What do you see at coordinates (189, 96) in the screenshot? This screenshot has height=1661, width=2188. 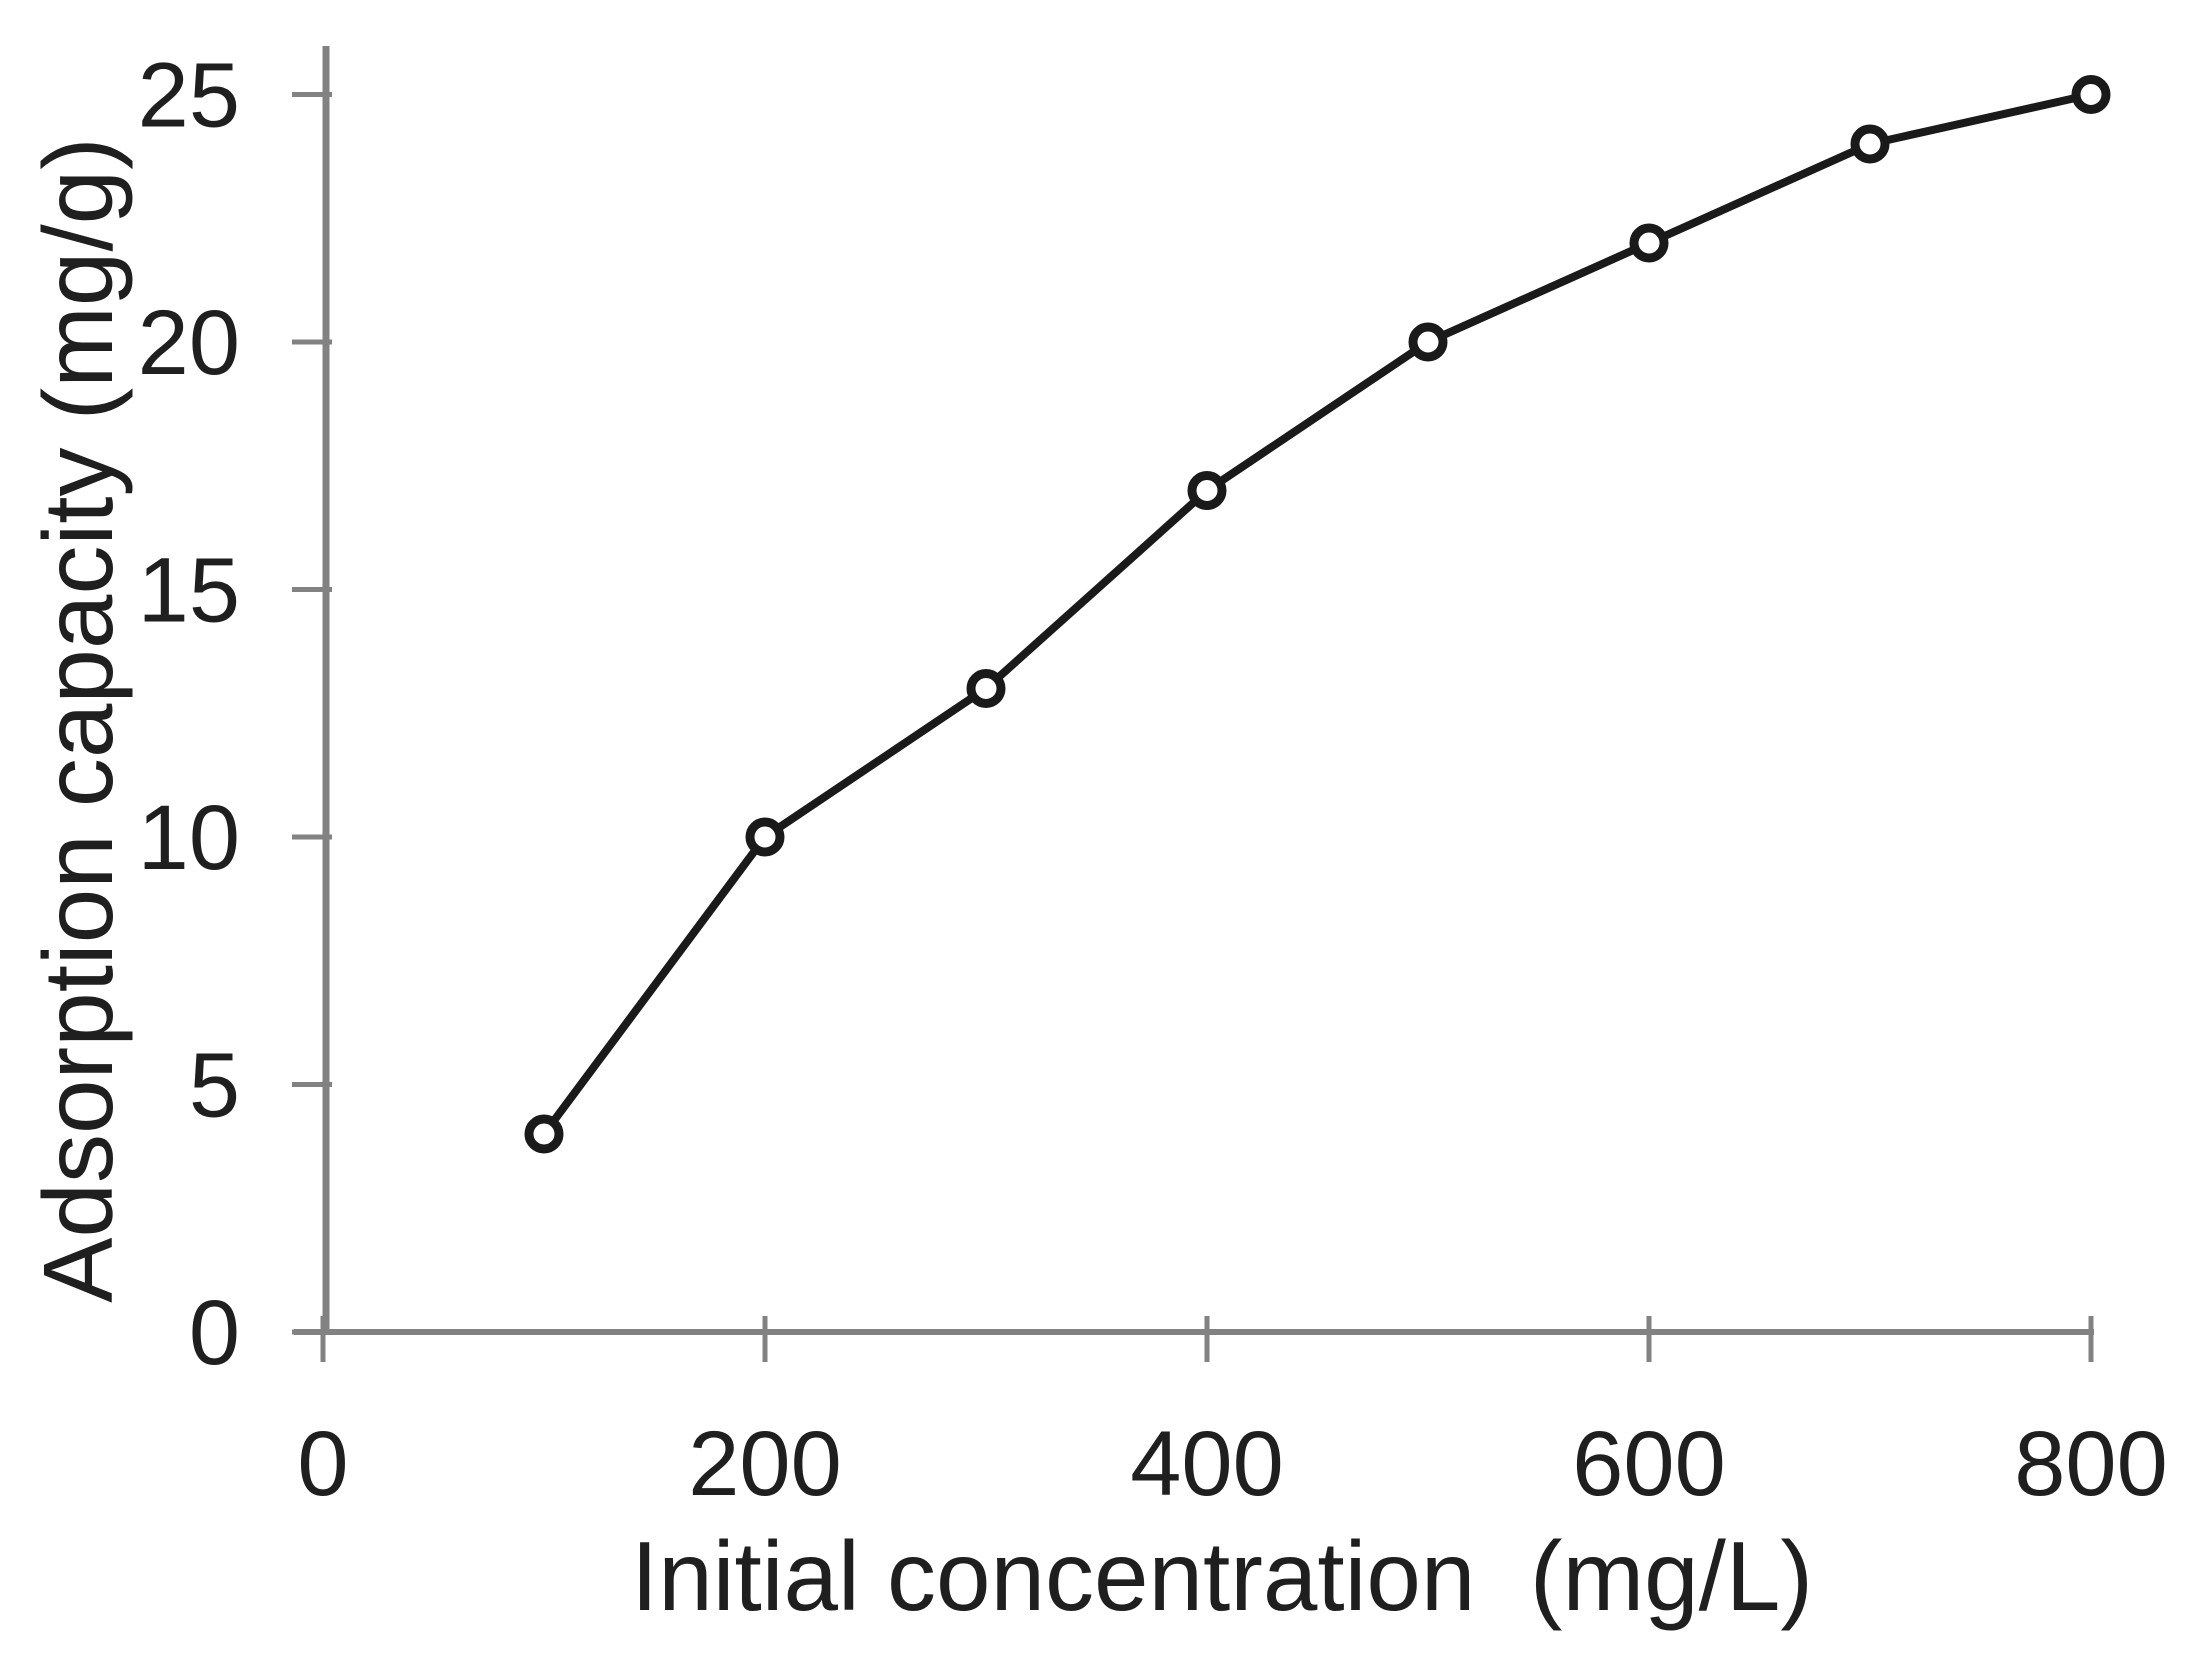 I see `y-tick-label: 25` at bounding box center [189, 96].